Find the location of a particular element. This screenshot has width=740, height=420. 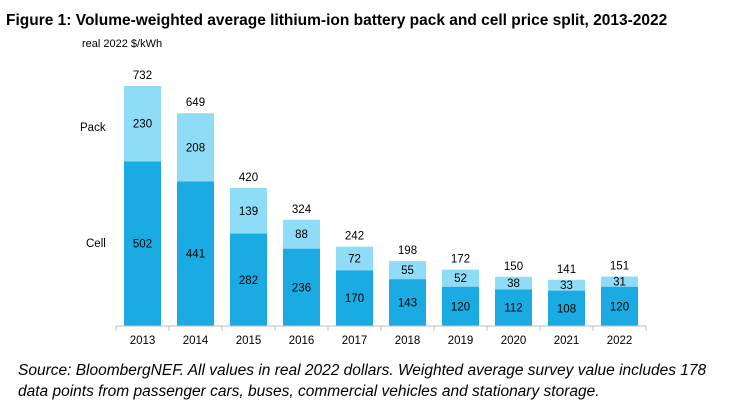

x-tick-label: 2013 is located at coordinates (143, 341).